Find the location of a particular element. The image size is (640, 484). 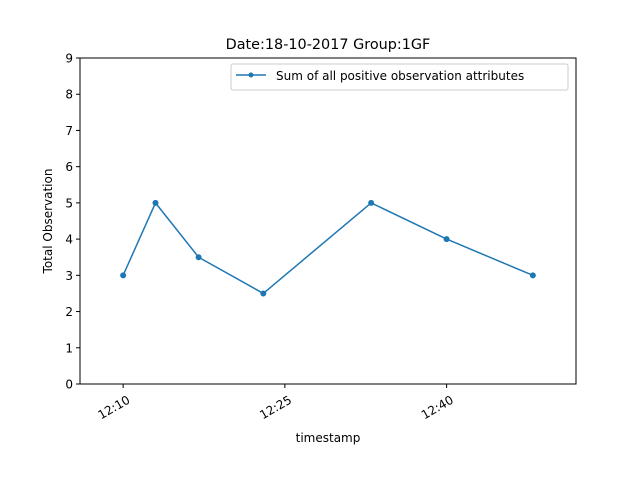

y-tick-label: 4 is located at coordinates (69, 240).